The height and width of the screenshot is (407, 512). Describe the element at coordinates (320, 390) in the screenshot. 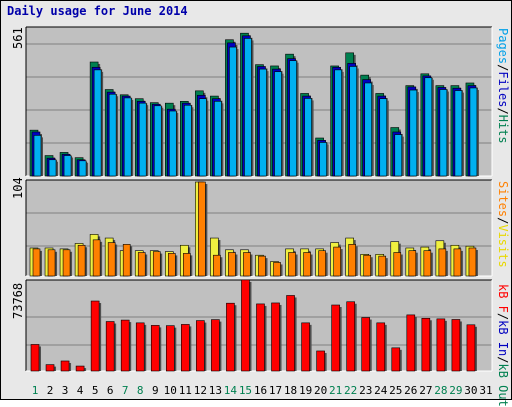

I see `x-tick-label: 20` at that location.